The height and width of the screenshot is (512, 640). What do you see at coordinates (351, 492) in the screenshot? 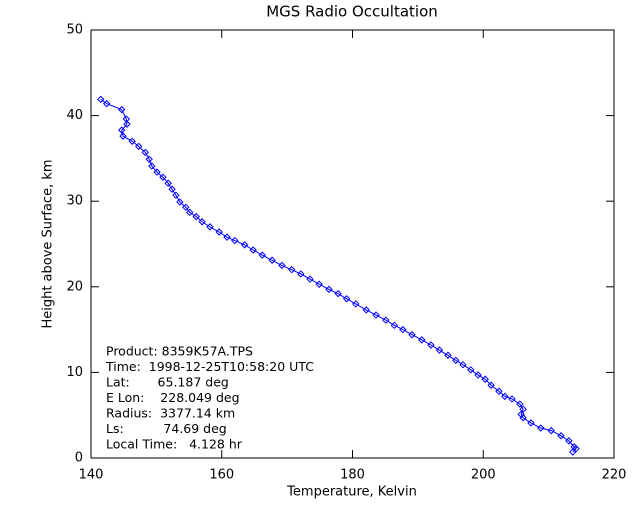
I see `x-axis-label: Temperature, Kelvin` at bounding box center [351, 492].